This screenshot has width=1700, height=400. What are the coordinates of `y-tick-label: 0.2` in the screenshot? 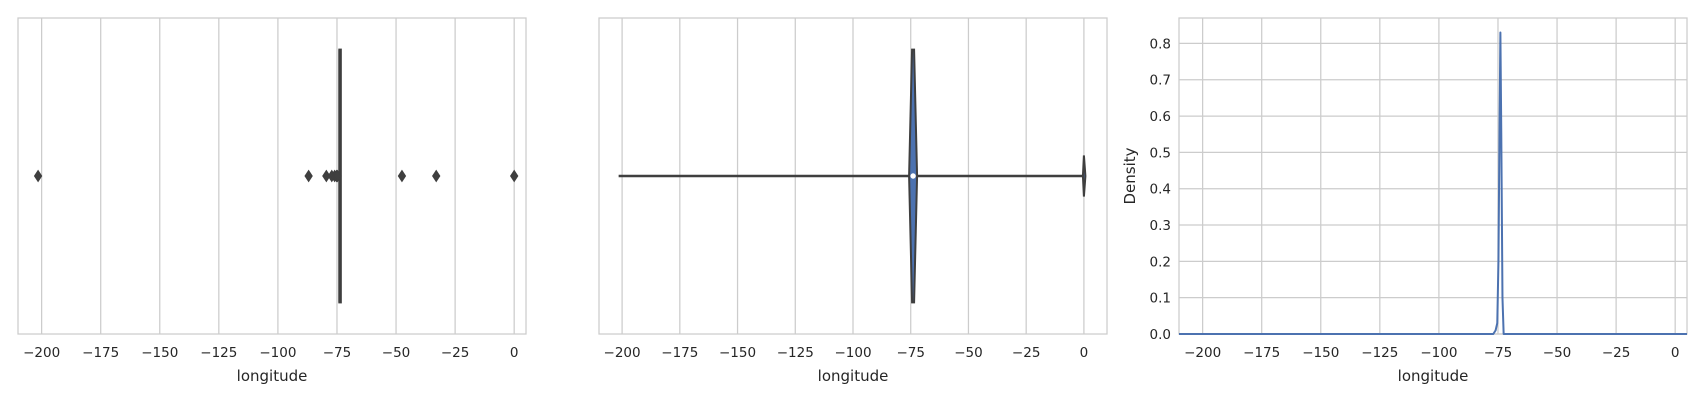 It's located at (1160, 262).